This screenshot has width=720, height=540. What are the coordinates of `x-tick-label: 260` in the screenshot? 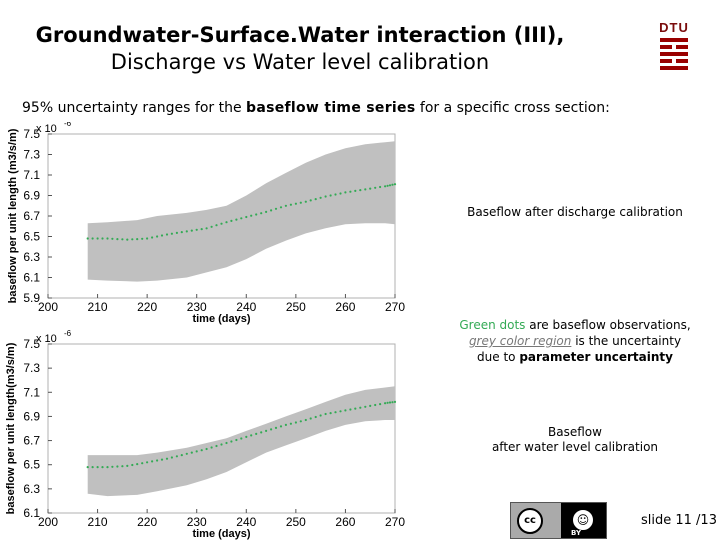 It's located at (345, 307).